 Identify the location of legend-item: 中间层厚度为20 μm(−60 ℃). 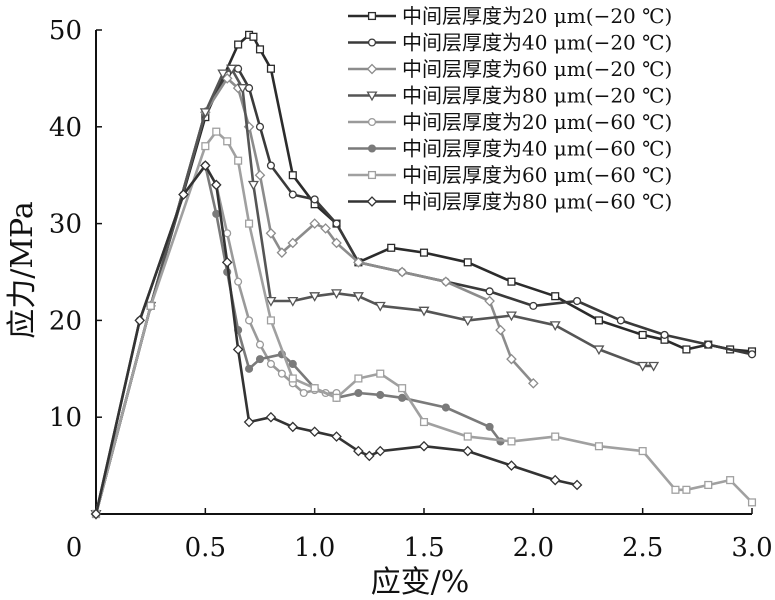
(510, 122).